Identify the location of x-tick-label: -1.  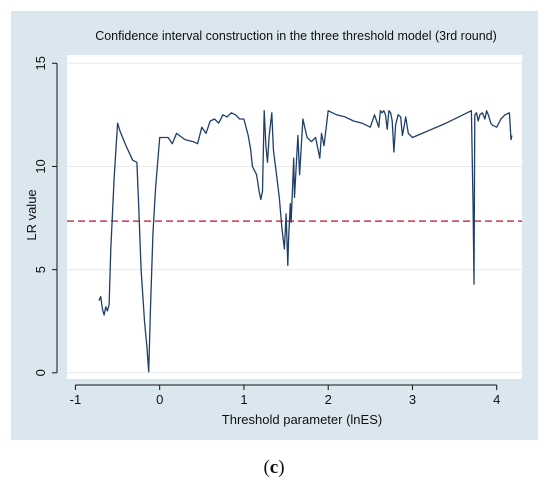
(76, 399).